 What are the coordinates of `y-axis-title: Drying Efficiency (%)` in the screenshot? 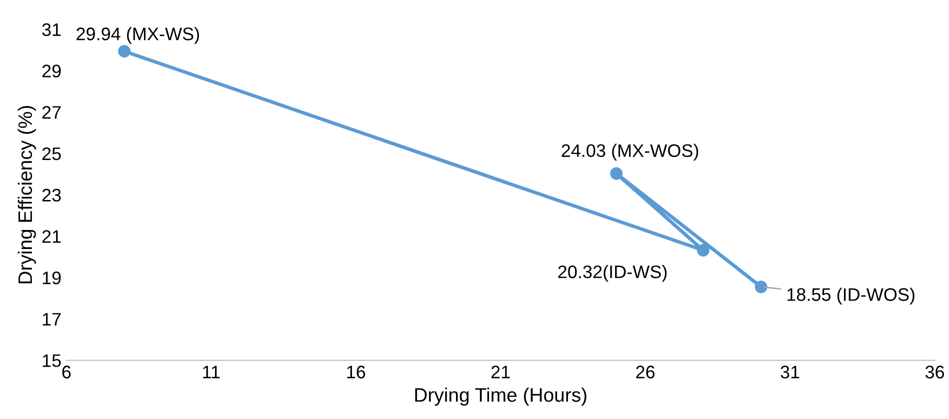 It's located at (27, 195).